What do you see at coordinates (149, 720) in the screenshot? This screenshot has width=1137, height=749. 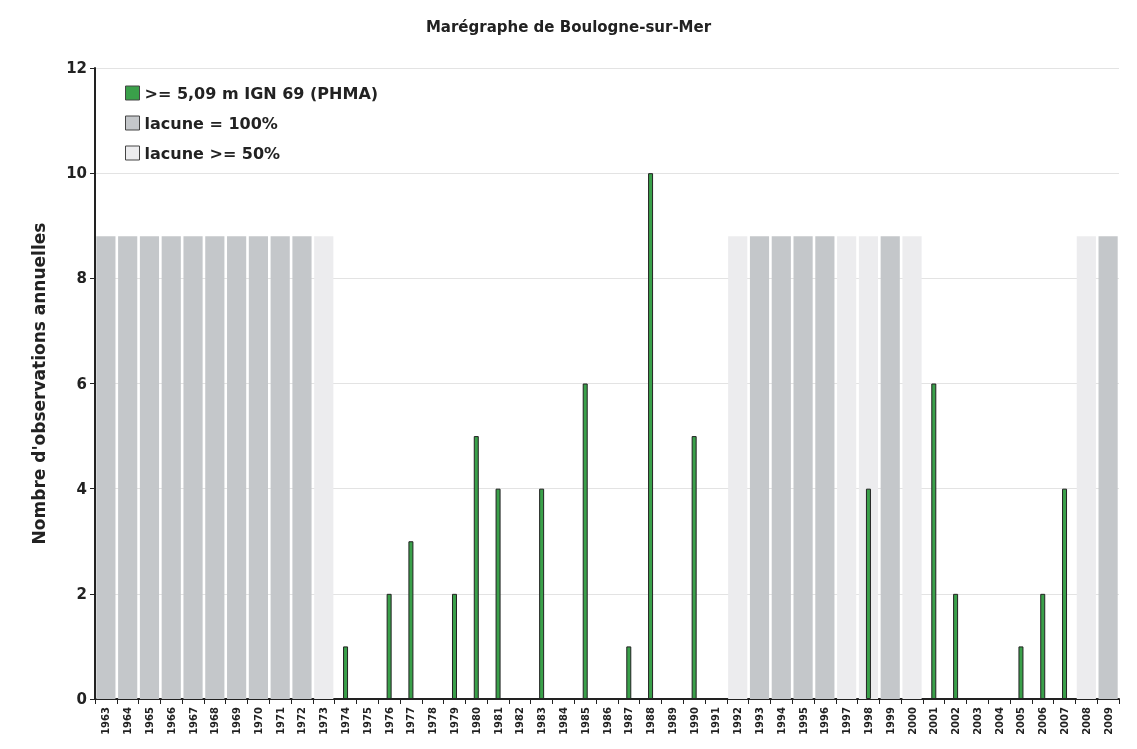 I see `x-tick-label: 1965` at bounding box center [149, 720].